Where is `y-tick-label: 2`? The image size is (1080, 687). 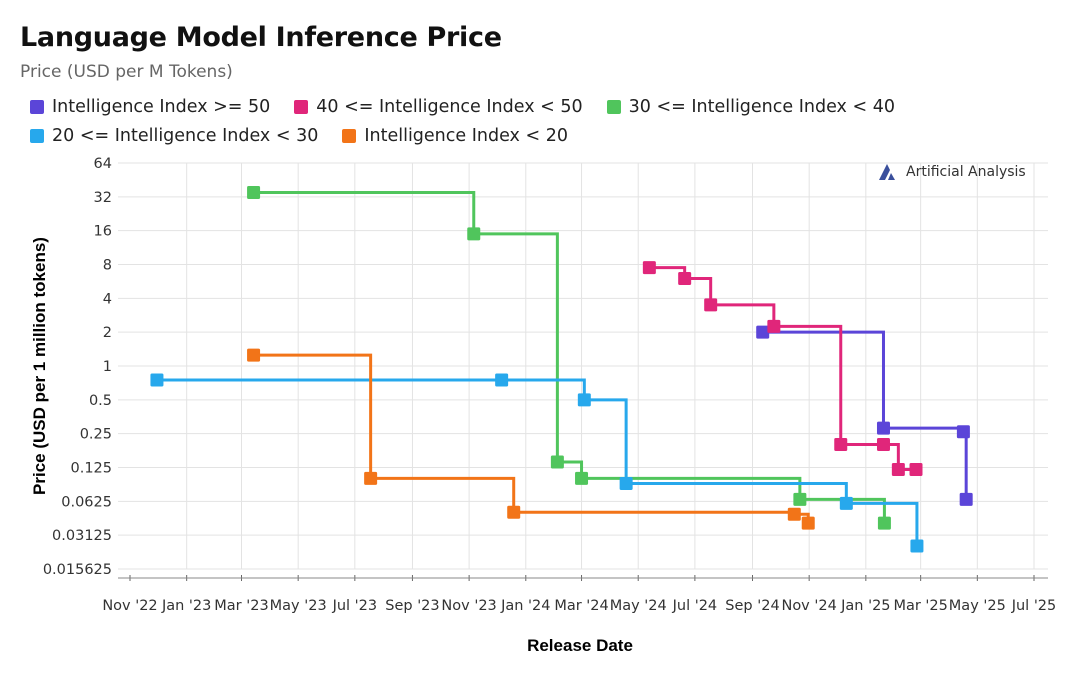
y-tick-label: 2 is located at coordinates (107, 333).